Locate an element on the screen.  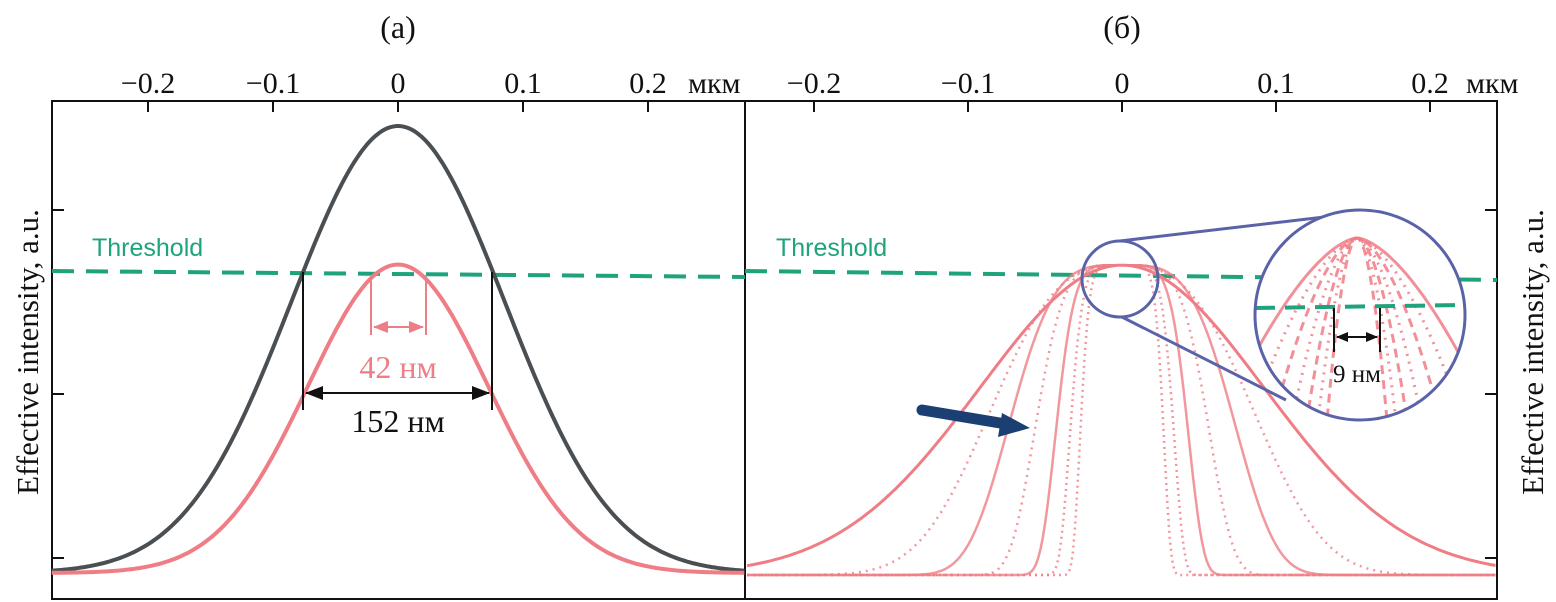
inset-measure is located at coordinates (1357, 330).